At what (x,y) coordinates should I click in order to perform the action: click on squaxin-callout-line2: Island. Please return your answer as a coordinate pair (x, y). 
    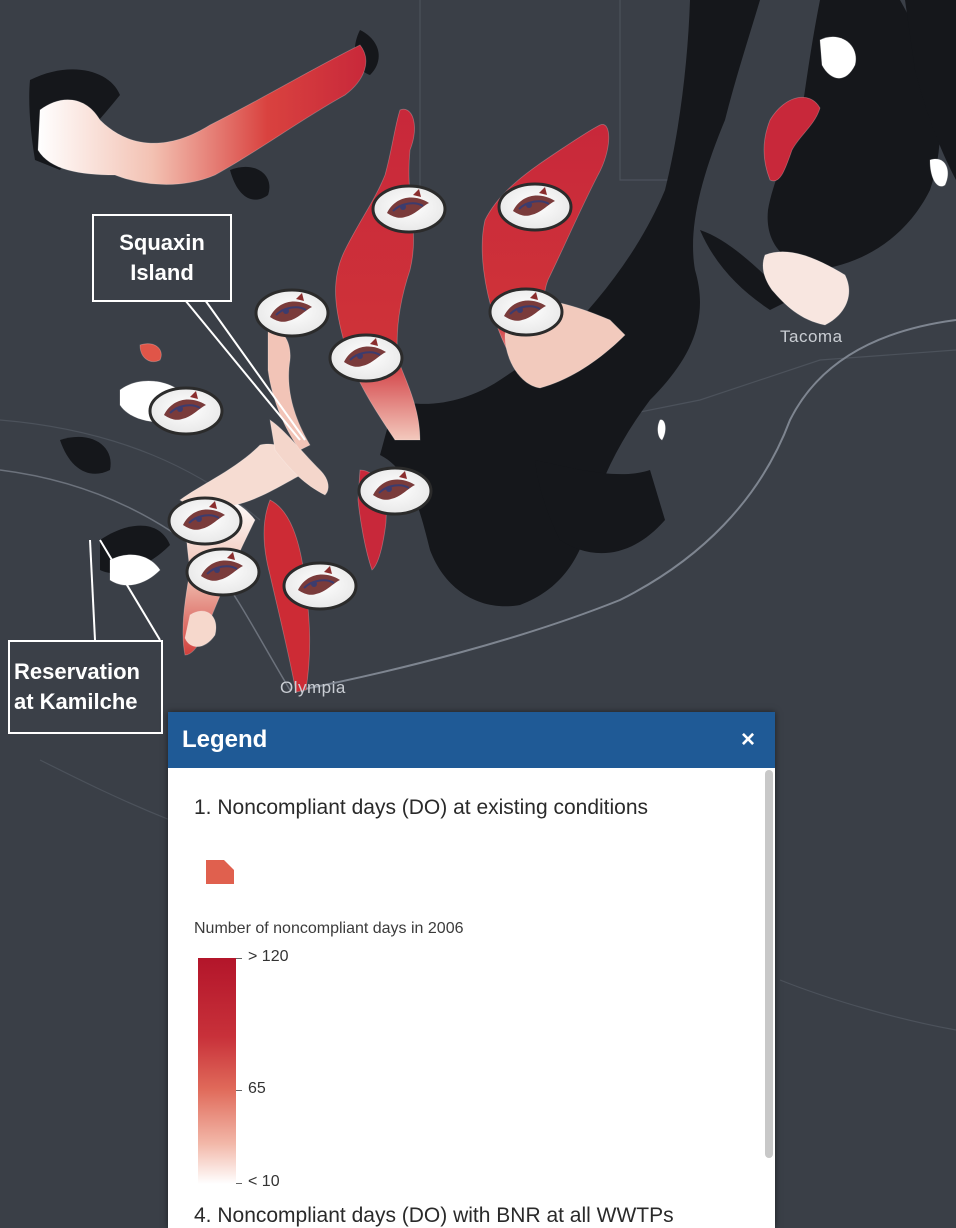
    Looking at the image, I should click on (162, 272).